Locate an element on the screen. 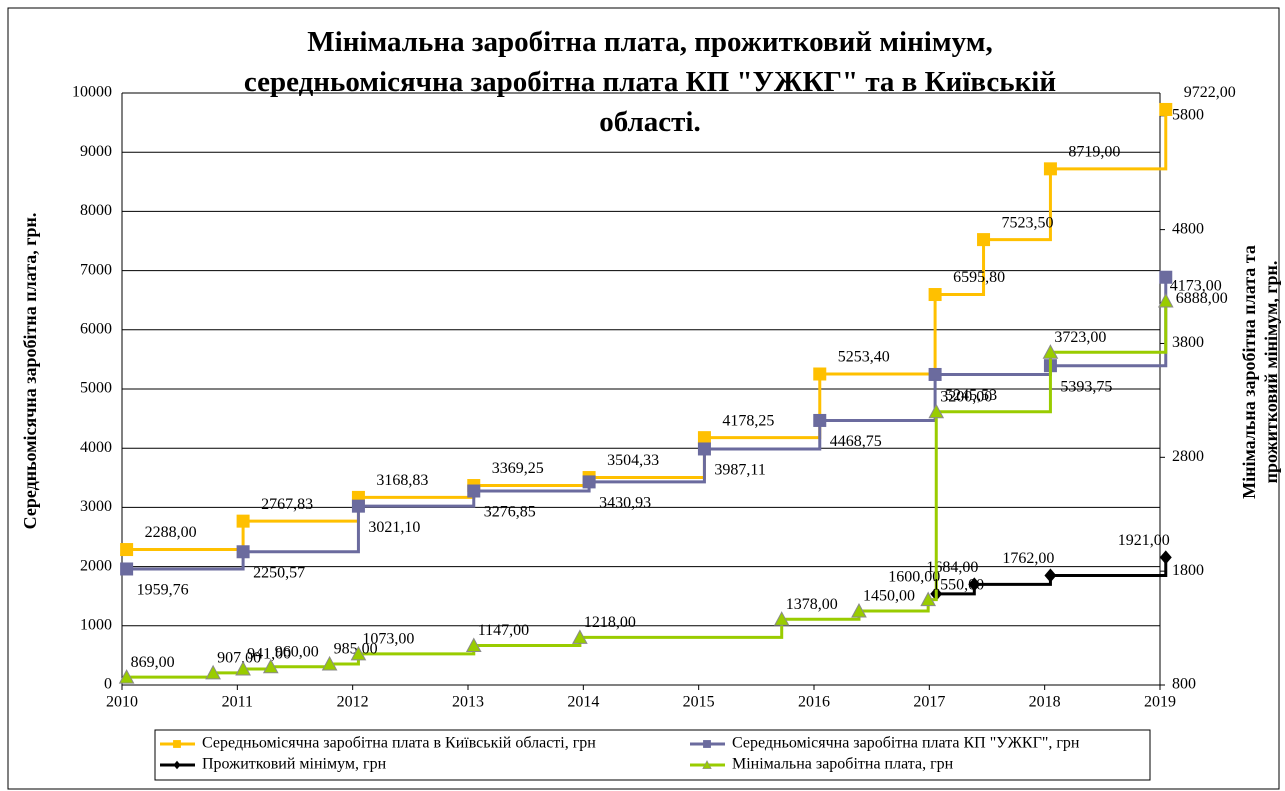 This screenshot has width=1285, height=791. data-label: 1450,00 is located at coordinates (889, 596).